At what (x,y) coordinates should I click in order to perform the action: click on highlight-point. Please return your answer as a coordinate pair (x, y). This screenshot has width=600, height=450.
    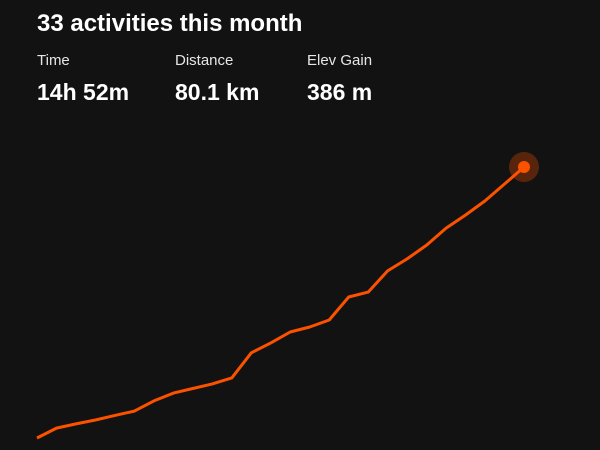
    Looking at the image, I should click on (524, 167).